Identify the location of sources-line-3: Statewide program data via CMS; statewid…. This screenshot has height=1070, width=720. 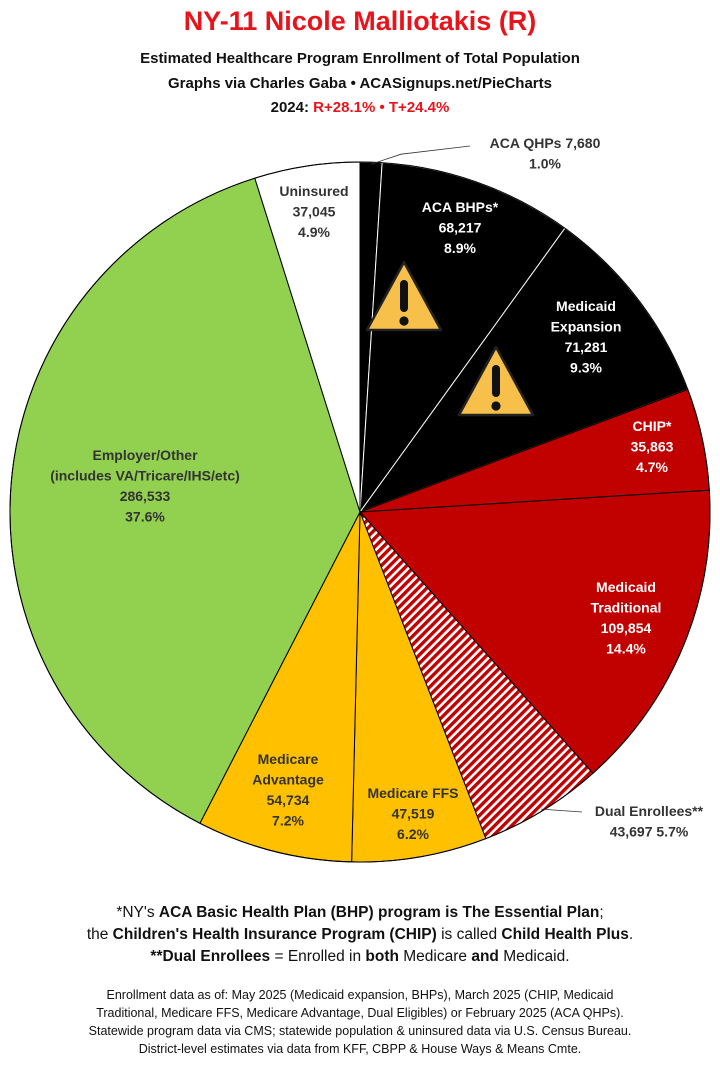
(360, 1031).